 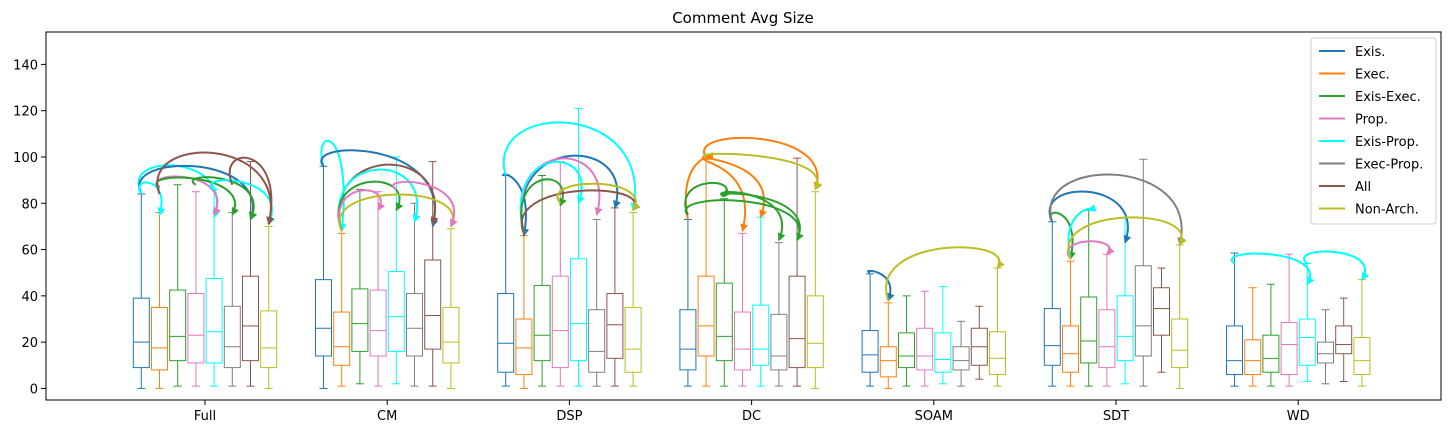 What do you see at coordinates (29, 227) in the screenshot?
I see `y-axis: 0 20 40 60 80 100 120 140` at bounding box center [29, 227].